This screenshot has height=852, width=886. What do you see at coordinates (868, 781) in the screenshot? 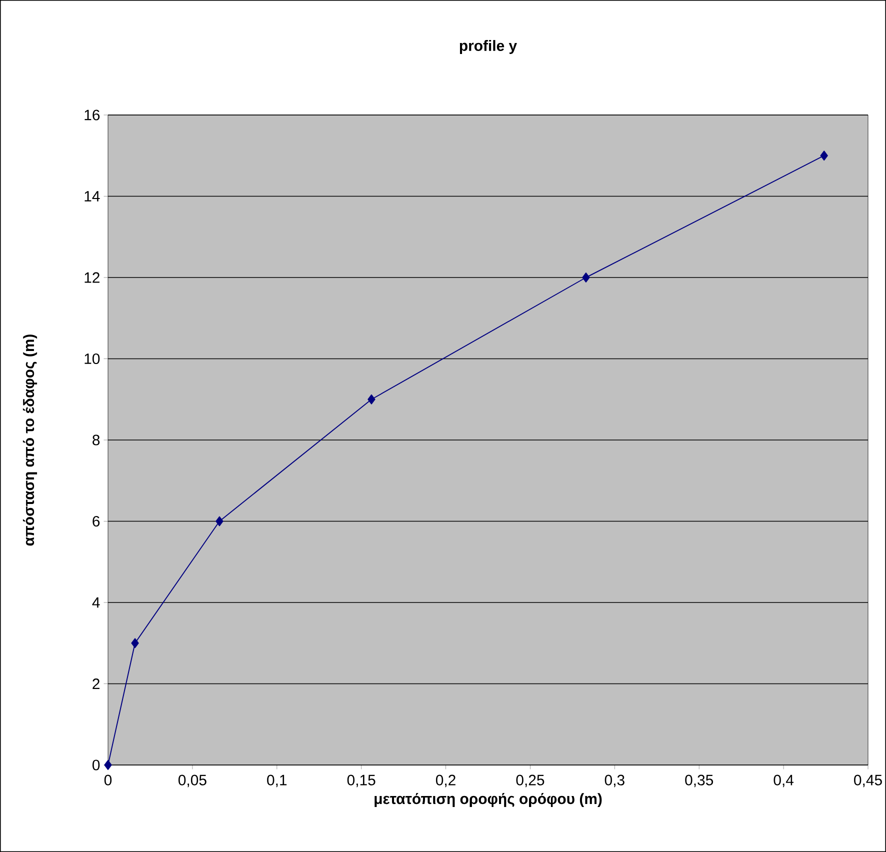
I see `x-tick-label: 0,45` at bounding box center [868, 781].